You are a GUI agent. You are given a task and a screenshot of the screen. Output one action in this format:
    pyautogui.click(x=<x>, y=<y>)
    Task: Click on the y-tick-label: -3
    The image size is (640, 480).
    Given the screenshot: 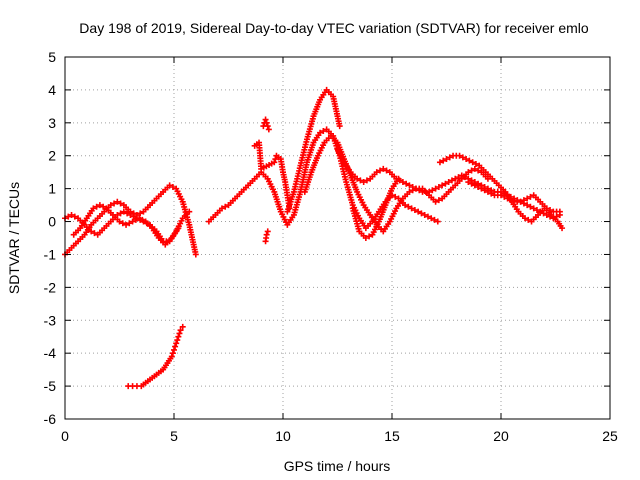 What is the action you would take?
    pyautogui.click(x=50, y=320)
    